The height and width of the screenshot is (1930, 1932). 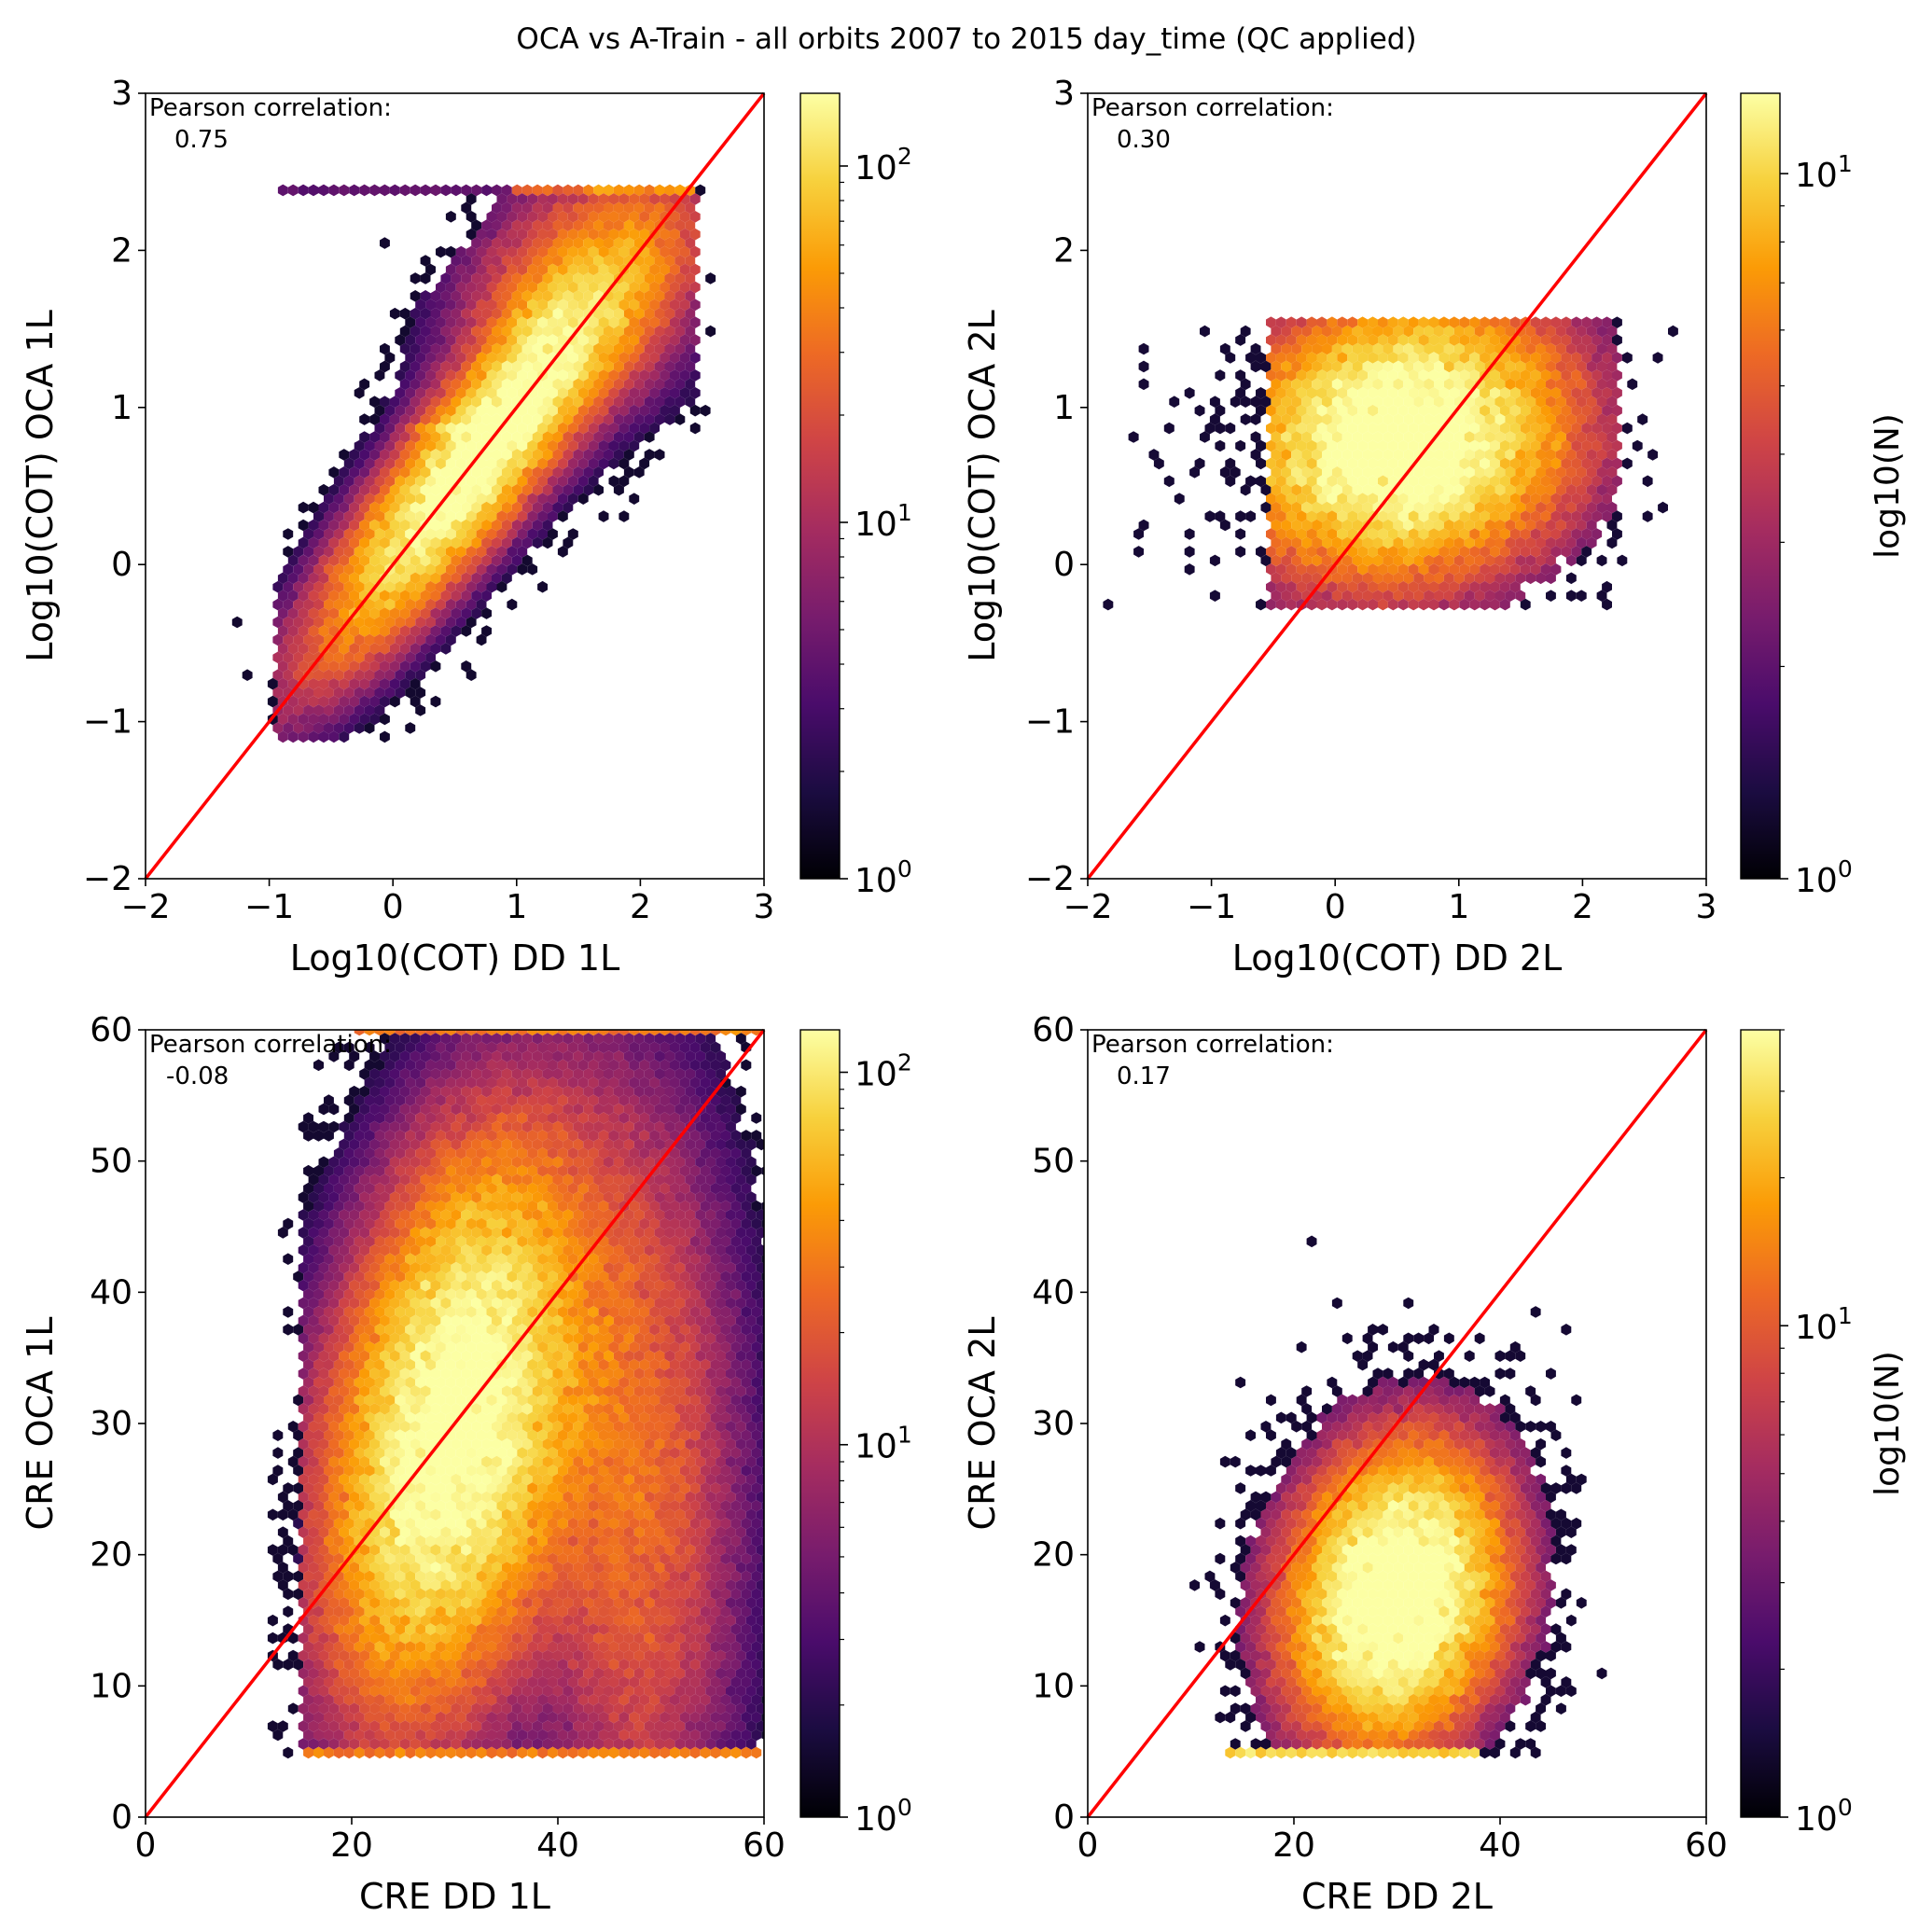 What do you see at coordinates (515, 1394) in the screenshot?
I see `density-hexbins` at bounding box center [515, 1394].